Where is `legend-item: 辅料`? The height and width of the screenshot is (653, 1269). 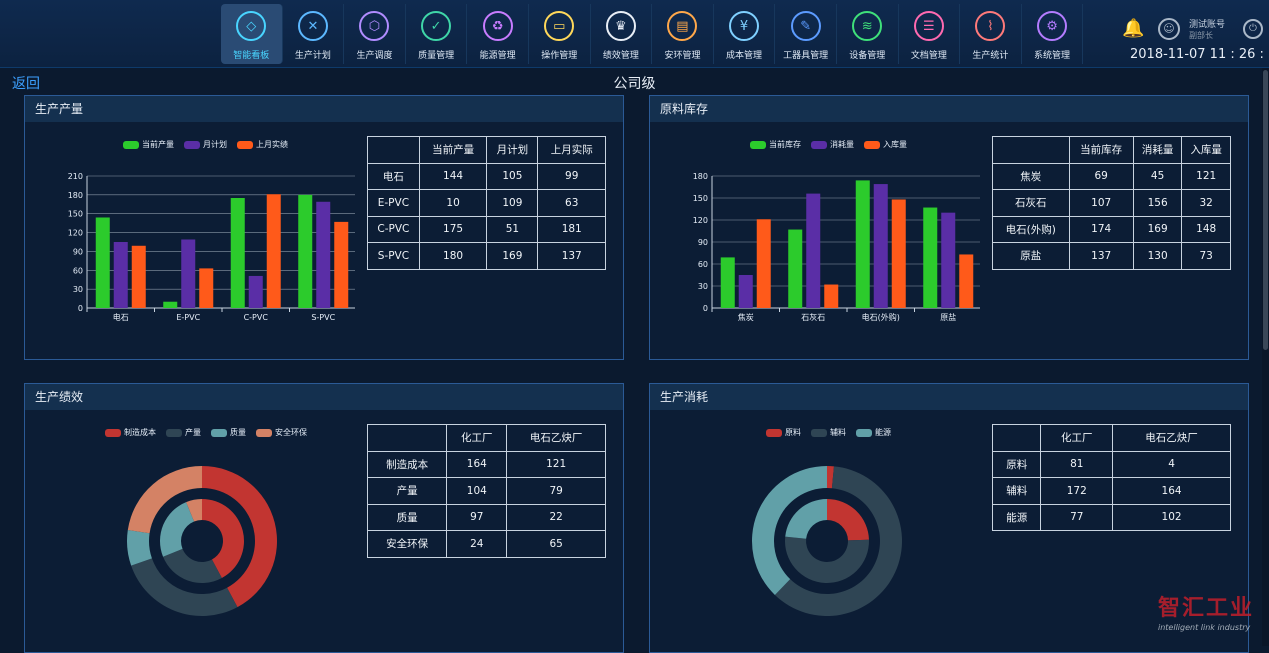
legend-item: 辅料 is located at coordinates (828, 432).